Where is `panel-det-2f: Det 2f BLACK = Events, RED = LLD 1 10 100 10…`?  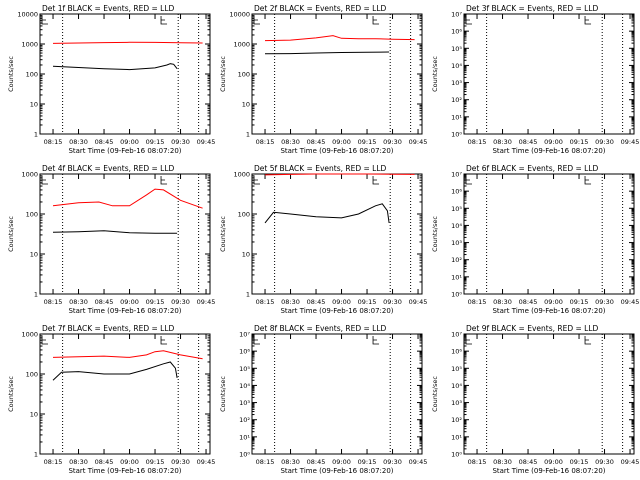
panel-det-2f: Det 2f BLACK = Events, RED = LLD 1 10 100 10… is located at coordinates (323, 79).